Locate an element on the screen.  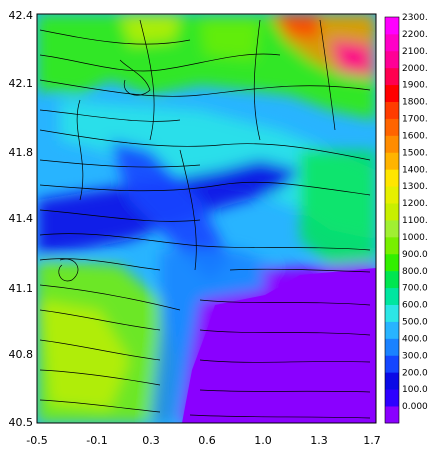
y-tick-label: 40.8 is located at coordinates (21, 354).